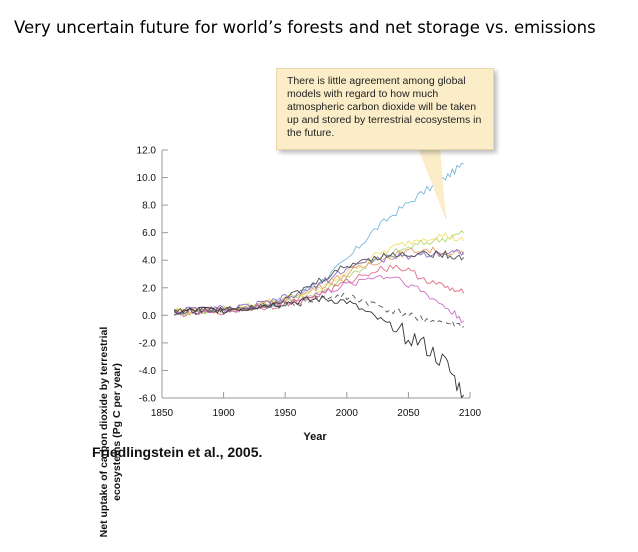 The width and height of the screenshot is (638, 552). Describe the element at coordinates (408, 413) in the screenshot. I see `x-tick-label: 2050` at that location.